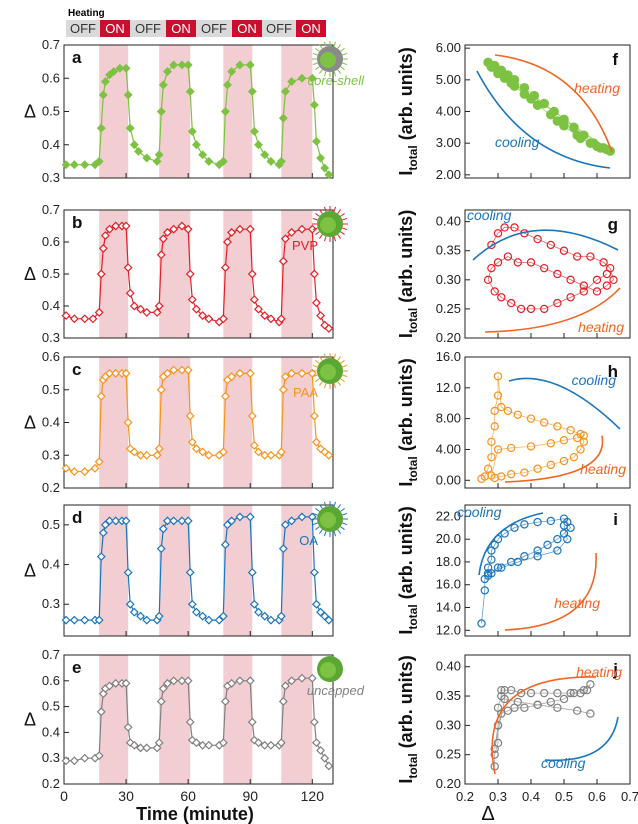 This screenshot has width=638, height=824. Describe the element at coordinates (247, 28) in the screenshot. I see `heating-state-label-6: ON` at that location.